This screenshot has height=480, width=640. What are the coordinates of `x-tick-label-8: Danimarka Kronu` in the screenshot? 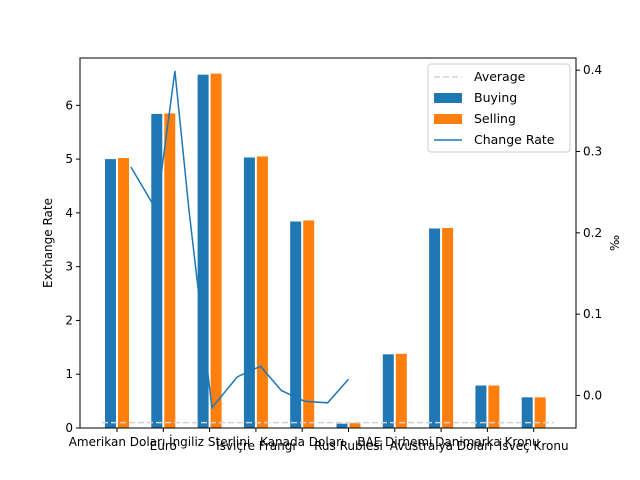 It's located at (487, 442).